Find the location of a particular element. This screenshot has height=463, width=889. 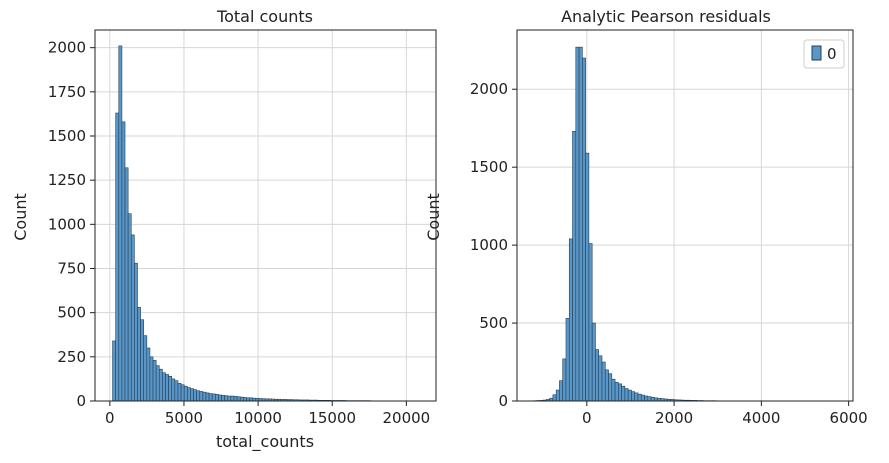

legend: 0 is located at coordinates (824, 54).